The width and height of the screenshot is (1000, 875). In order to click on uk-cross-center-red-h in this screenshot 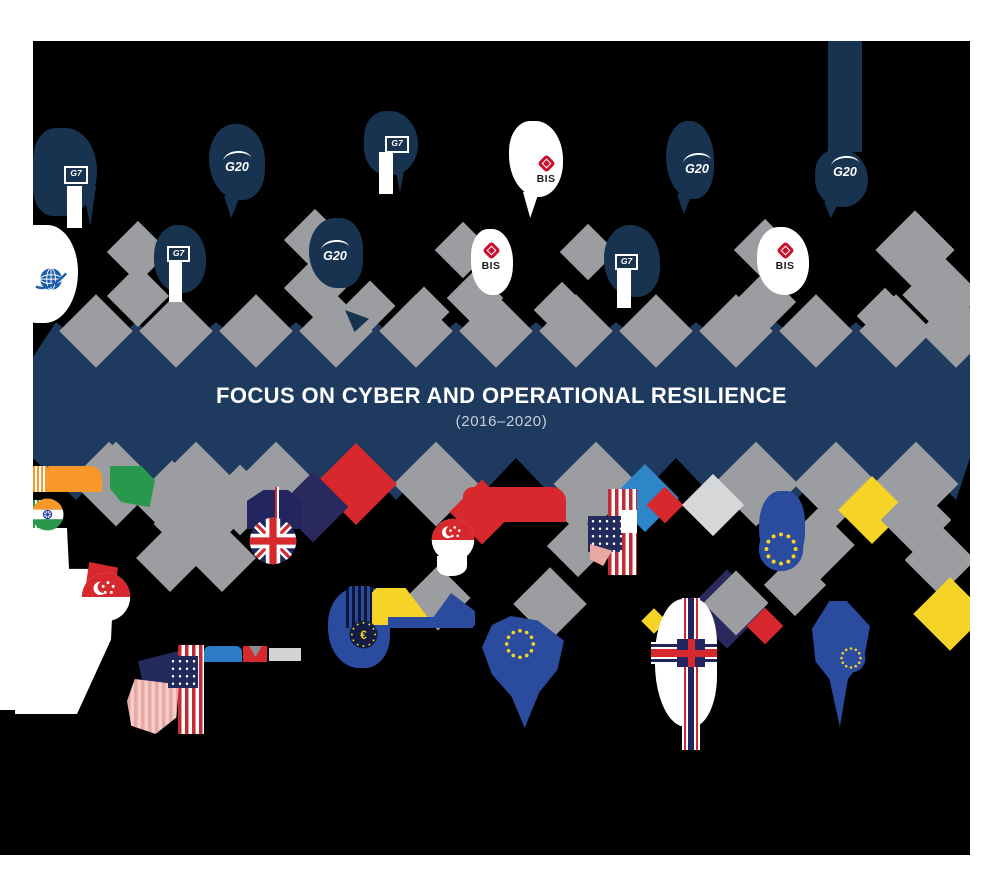, I will do `click(691, 653)`.